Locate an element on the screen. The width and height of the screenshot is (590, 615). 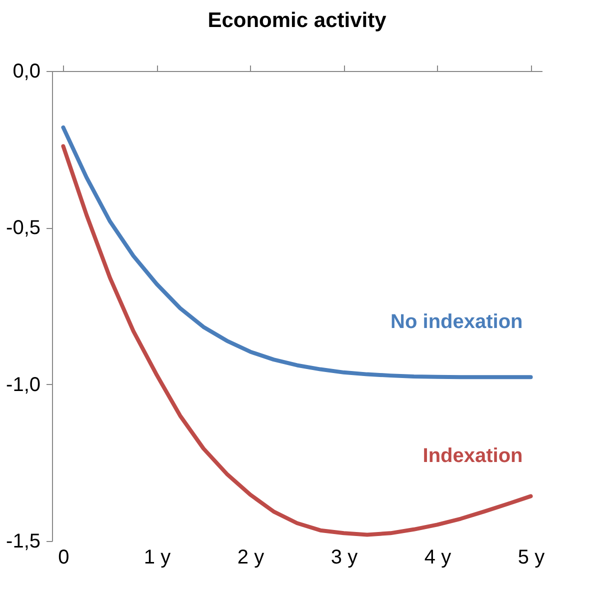
y-tick-label: -1,0 is located at coordinates (23, 385).